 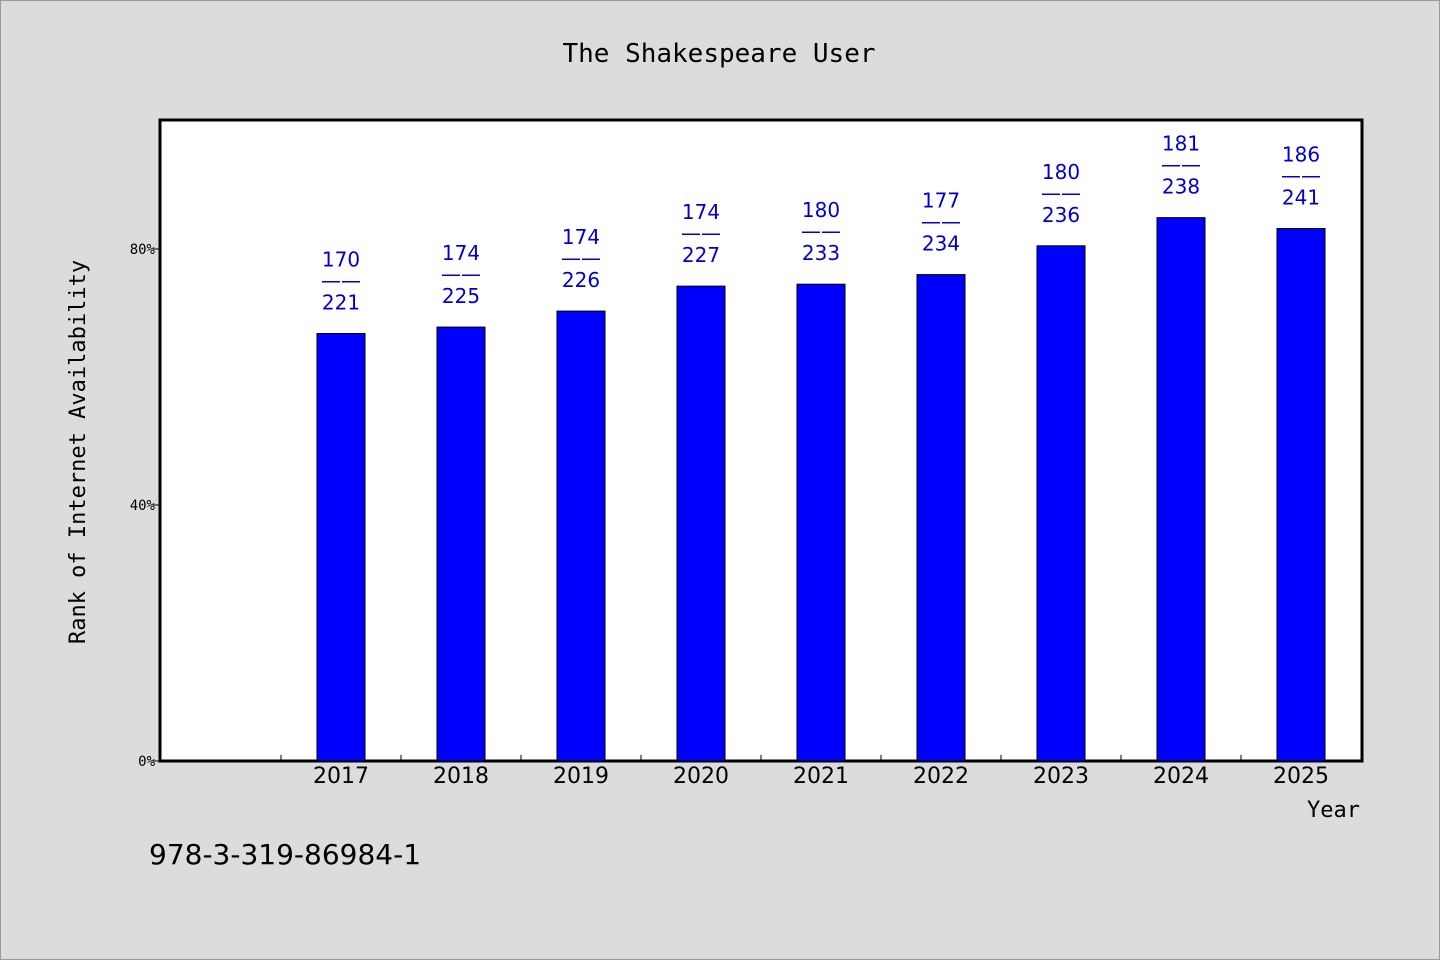 What do you see at coordinates (821, 253) in the screenshot?
I see `bar-label-bottom-2021: 233` at bounding box center [821, 253].